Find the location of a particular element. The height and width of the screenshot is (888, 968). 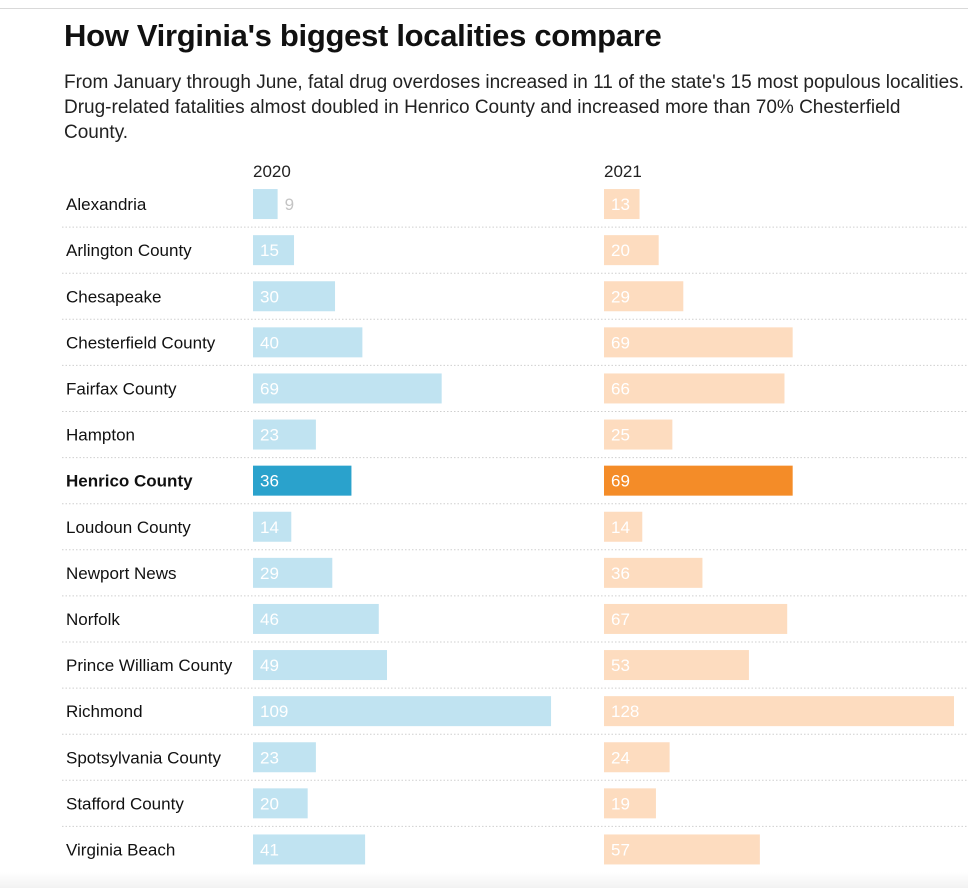

value-label-2020-0: 9 is located at coordinates (289, 204).